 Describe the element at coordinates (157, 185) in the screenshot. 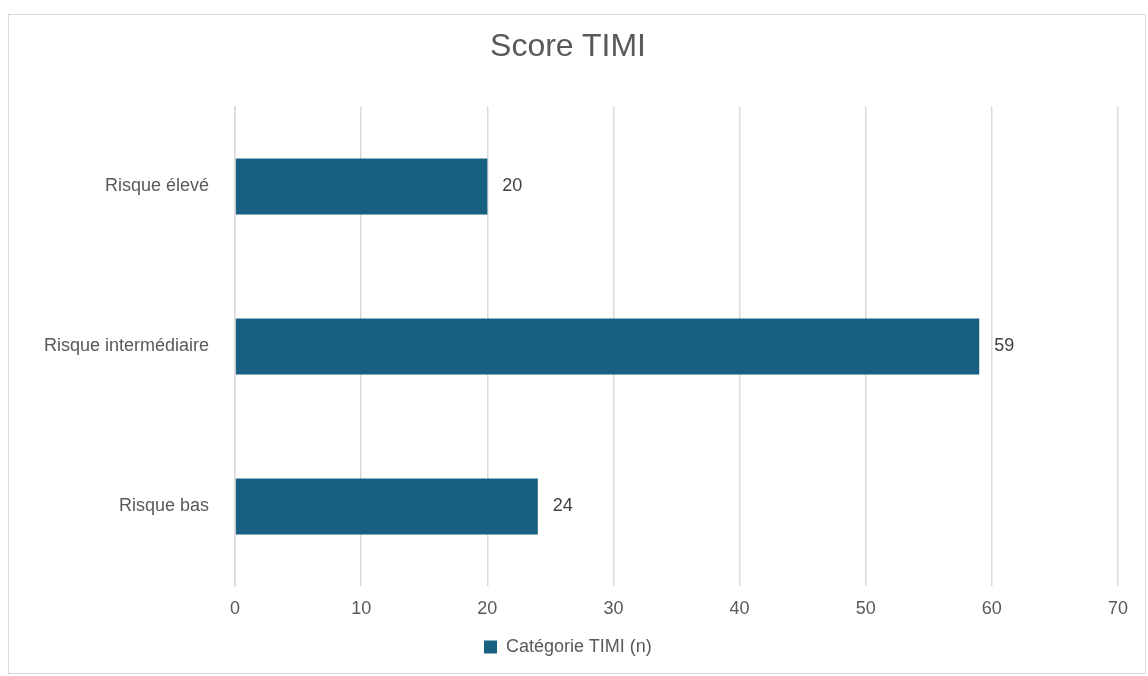

I see `y-tick-label: Risque élevé` at that location.